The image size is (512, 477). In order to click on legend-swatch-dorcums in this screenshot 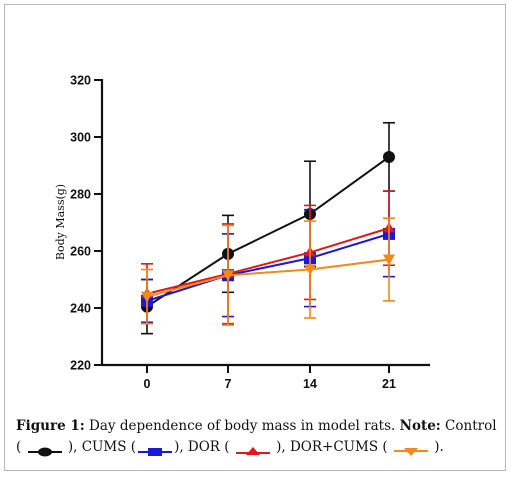, I will do `click(411, 449)`.